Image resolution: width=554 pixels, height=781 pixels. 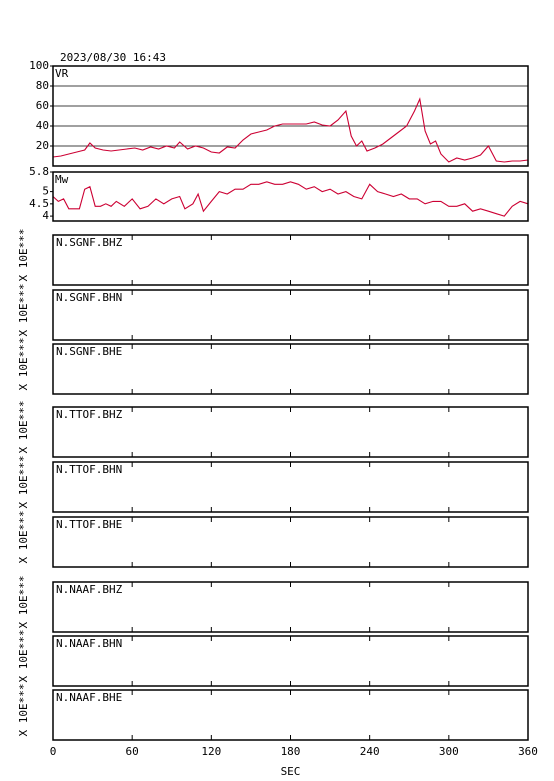 What do you see at coordinates (39, 203) in the screenshot?
I see `y-tick-label: 4.5` at bounding box center [39, 203].